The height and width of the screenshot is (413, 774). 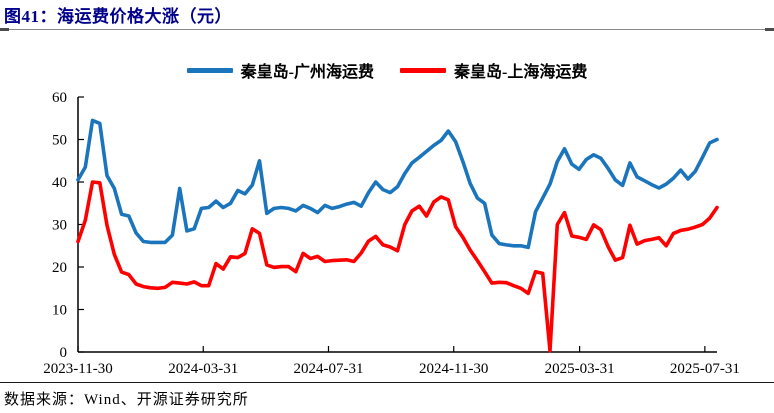 What do you see at coordinates (118, 16) in the screenshot?
I see `figure-title: 图41：海运费价格大涨（元）` at bounding box center [118, 16].